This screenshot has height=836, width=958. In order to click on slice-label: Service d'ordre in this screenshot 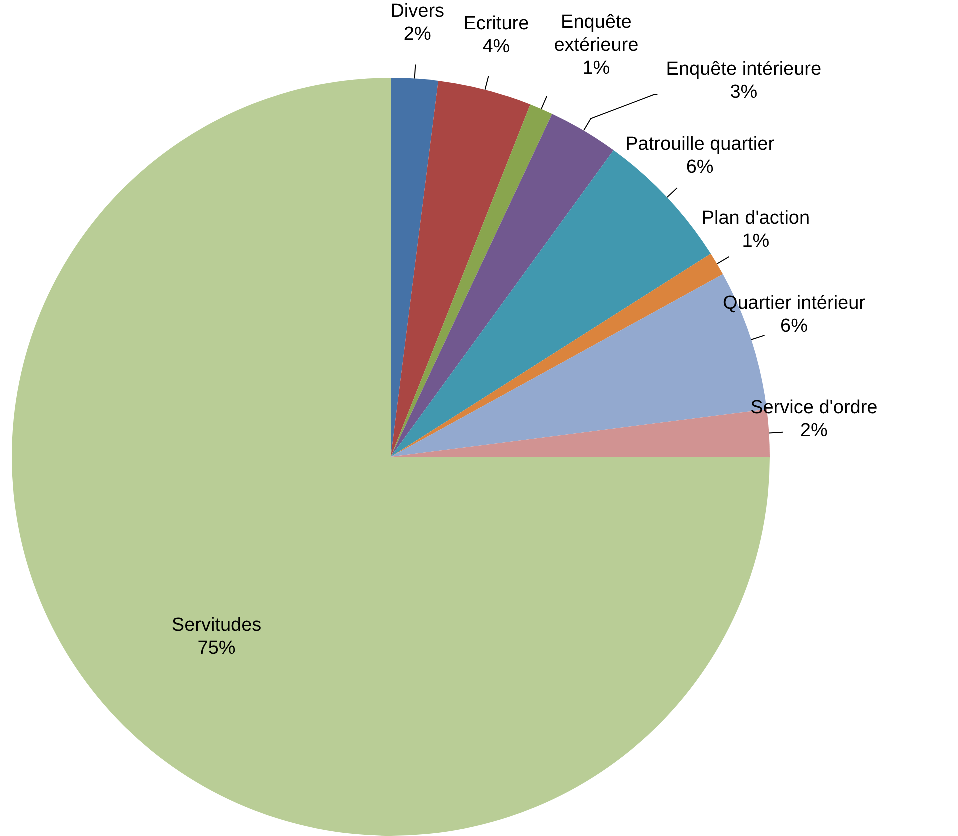, I will do `click(814, 407)`.